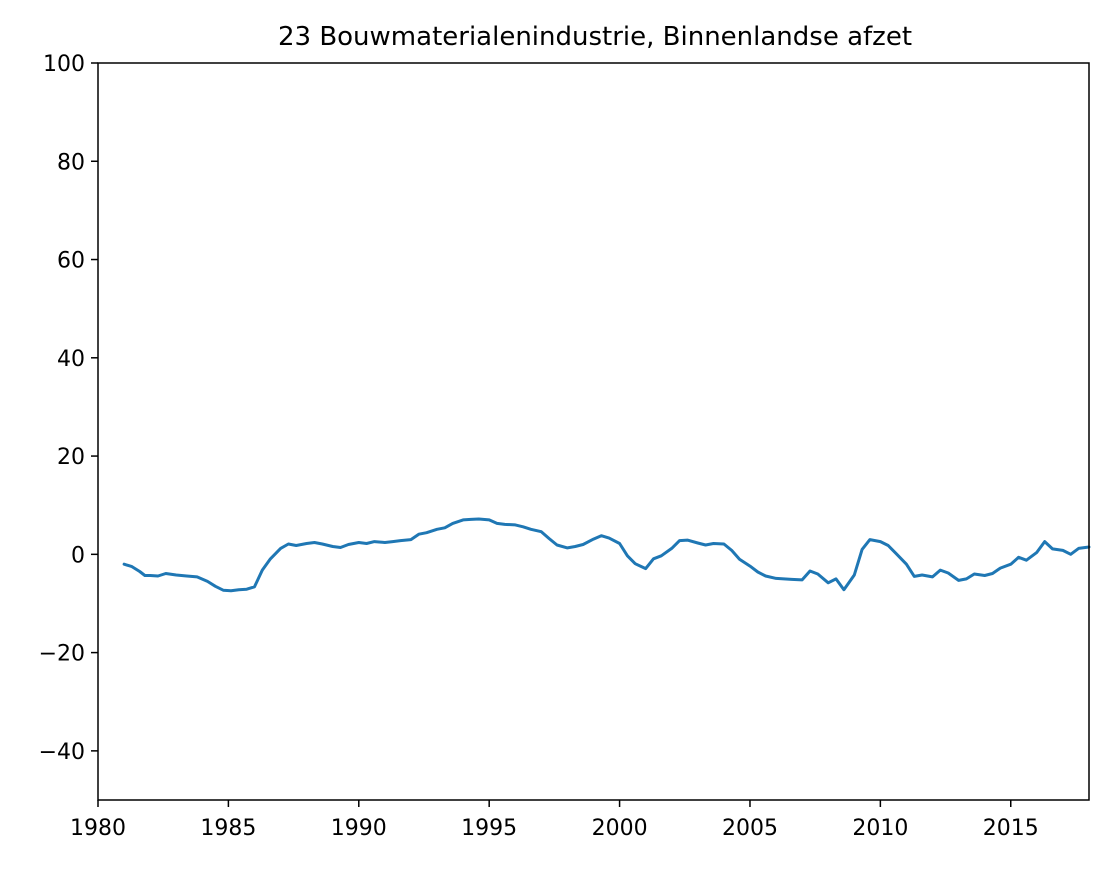  What do you see at coordinates (71, 457) in the screenshot?
I see `y-tick-label: 20` at bounding box center [71, 457].